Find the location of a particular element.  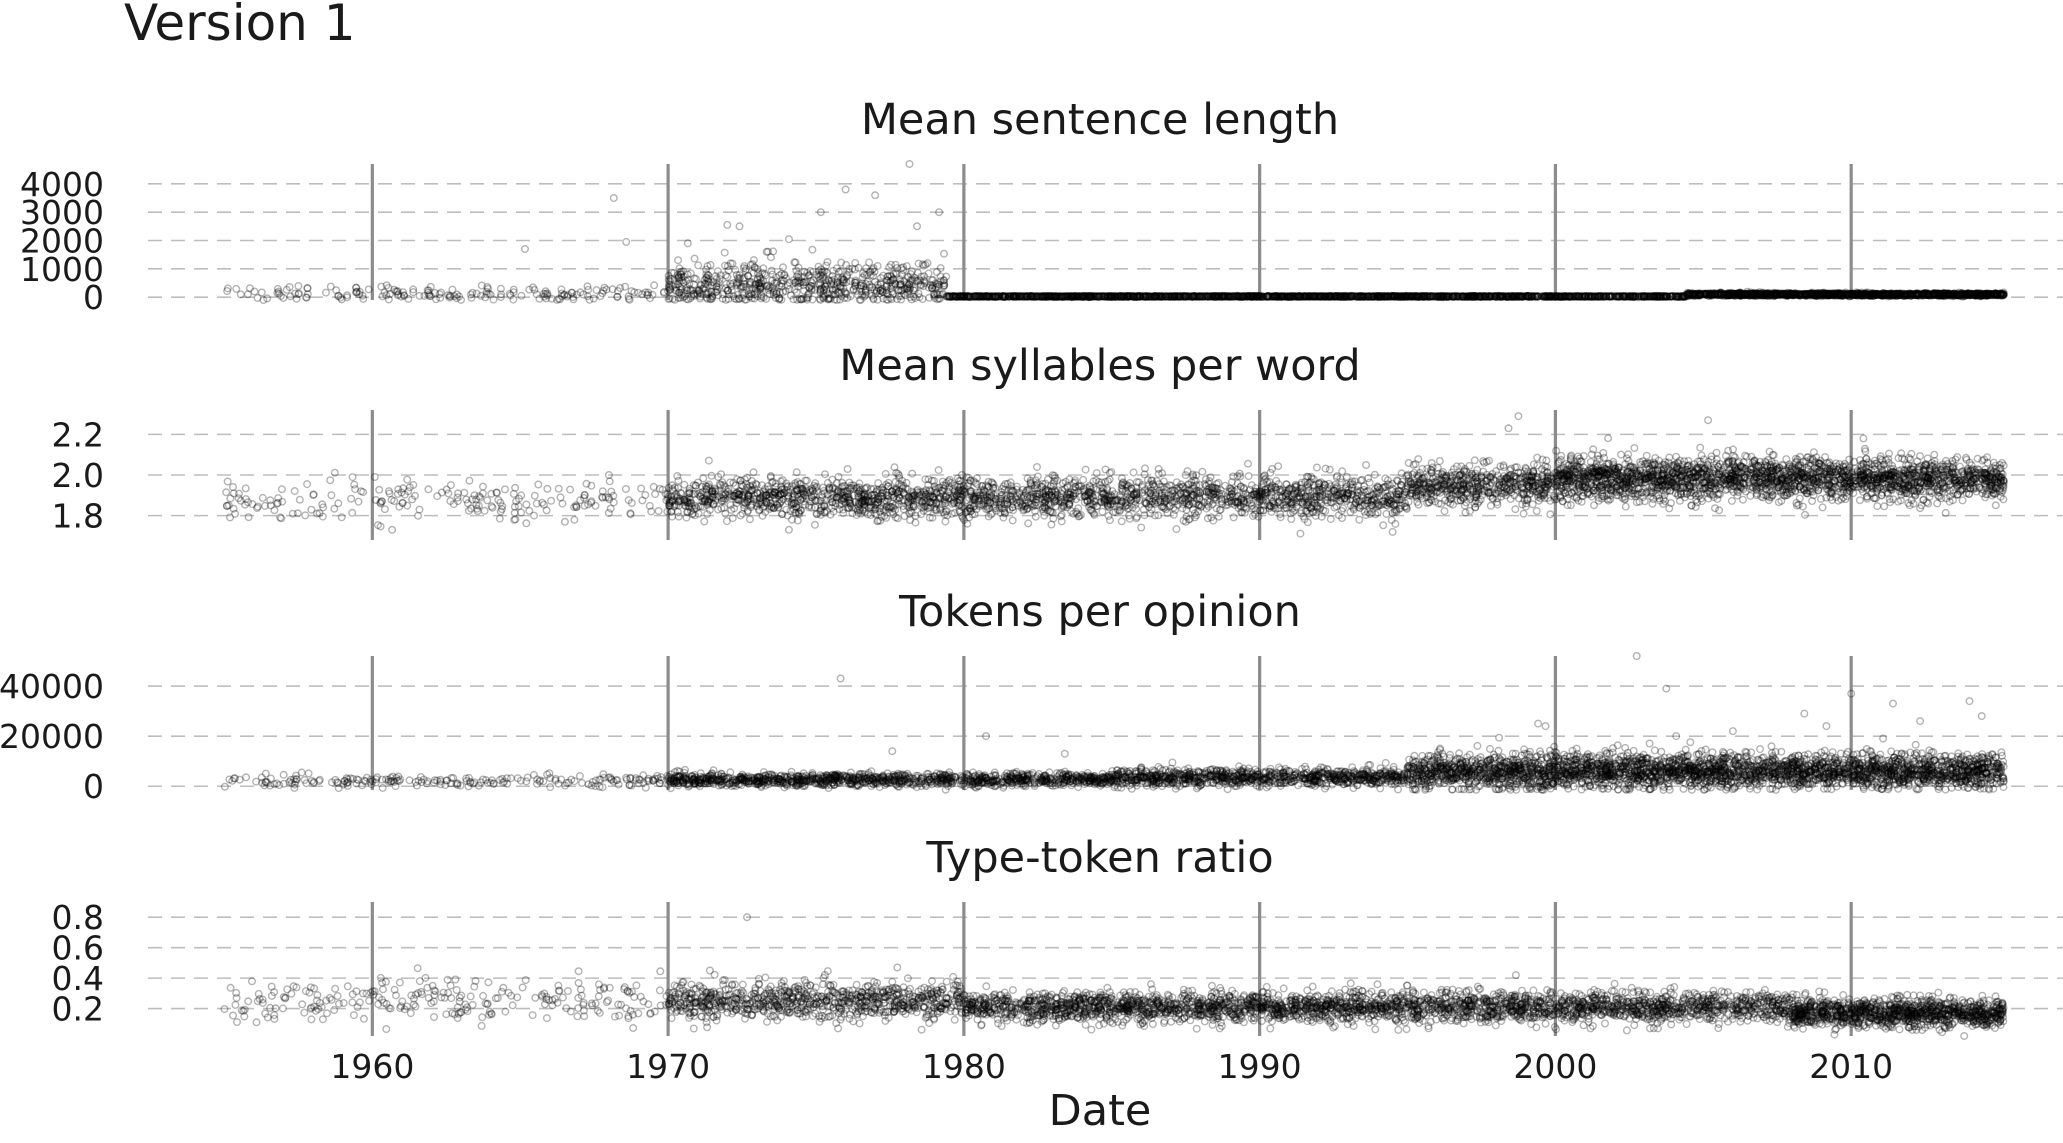

y-tick-label: 1.8 is located at coordinates (78, 516).